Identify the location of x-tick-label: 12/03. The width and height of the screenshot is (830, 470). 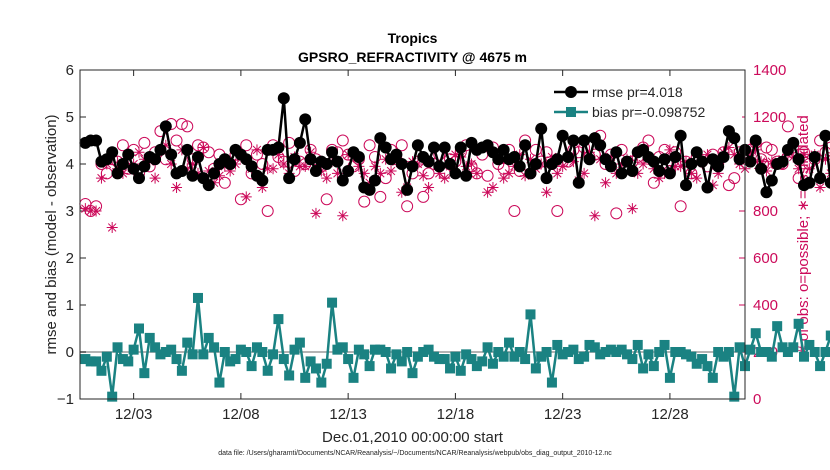
(134, 414).